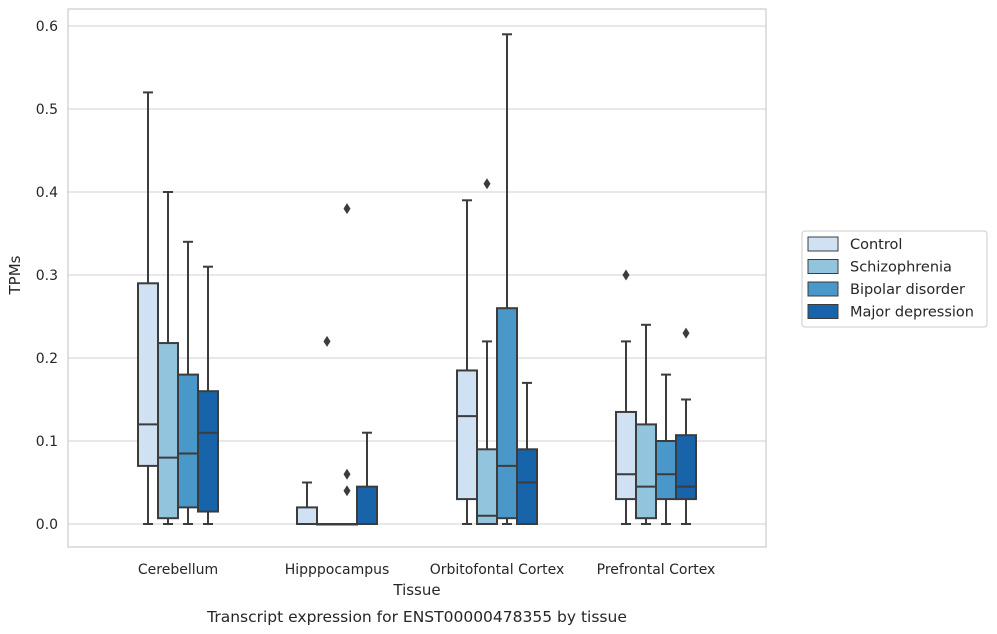  I want to click on y-tick-label: 0.0, so click(47, 525).